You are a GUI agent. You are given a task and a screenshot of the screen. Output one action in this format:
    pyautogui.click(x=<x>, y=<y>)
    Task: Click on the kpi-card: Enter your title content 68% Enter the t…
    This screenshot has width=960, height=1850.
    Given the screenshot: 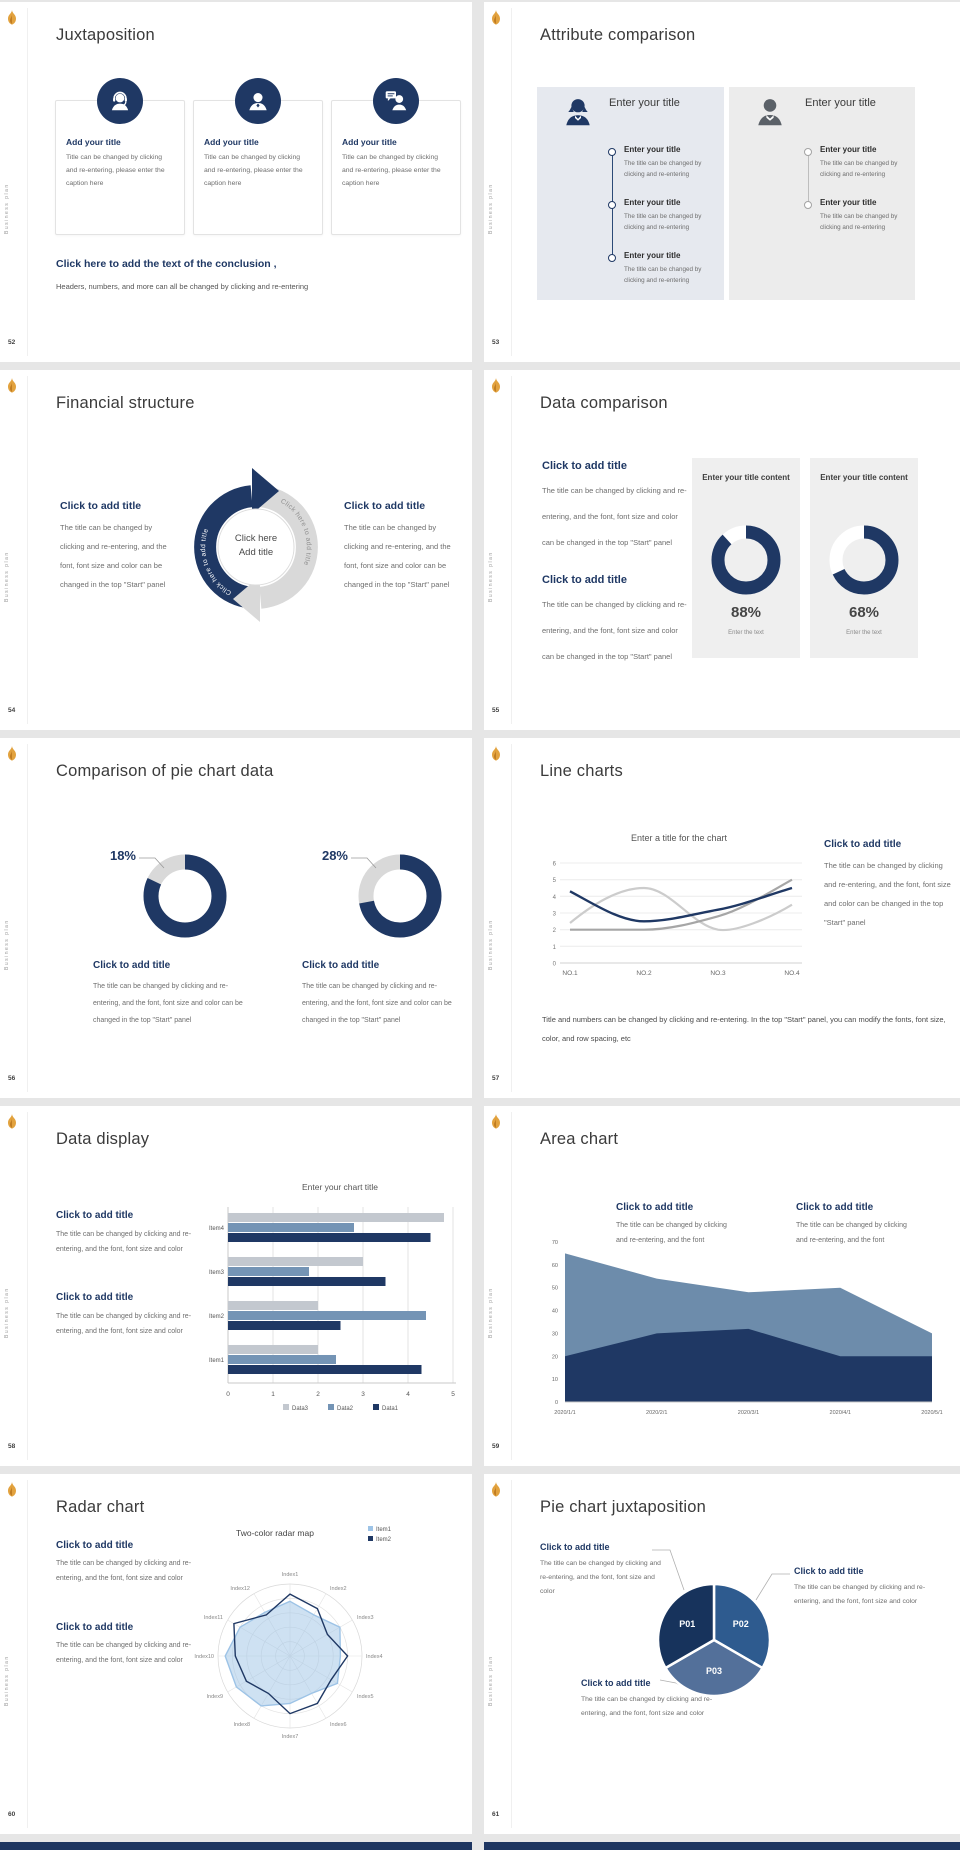 What is the action you would take?
    pyautogui.click(x=864, y=558)
    